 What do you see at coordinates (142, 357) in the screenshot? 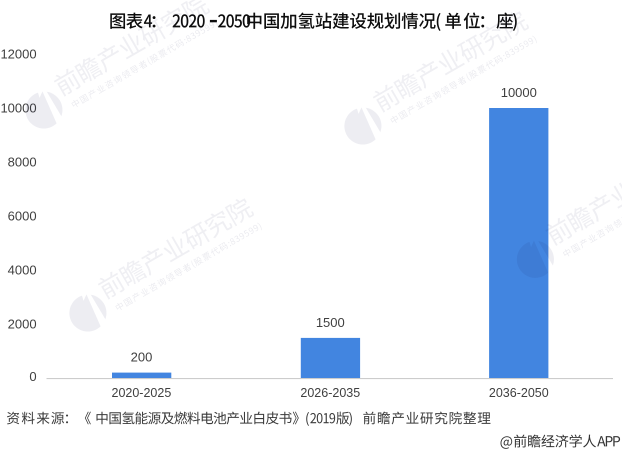
I see `svg-text: 200` at bounding box center [142, 357].